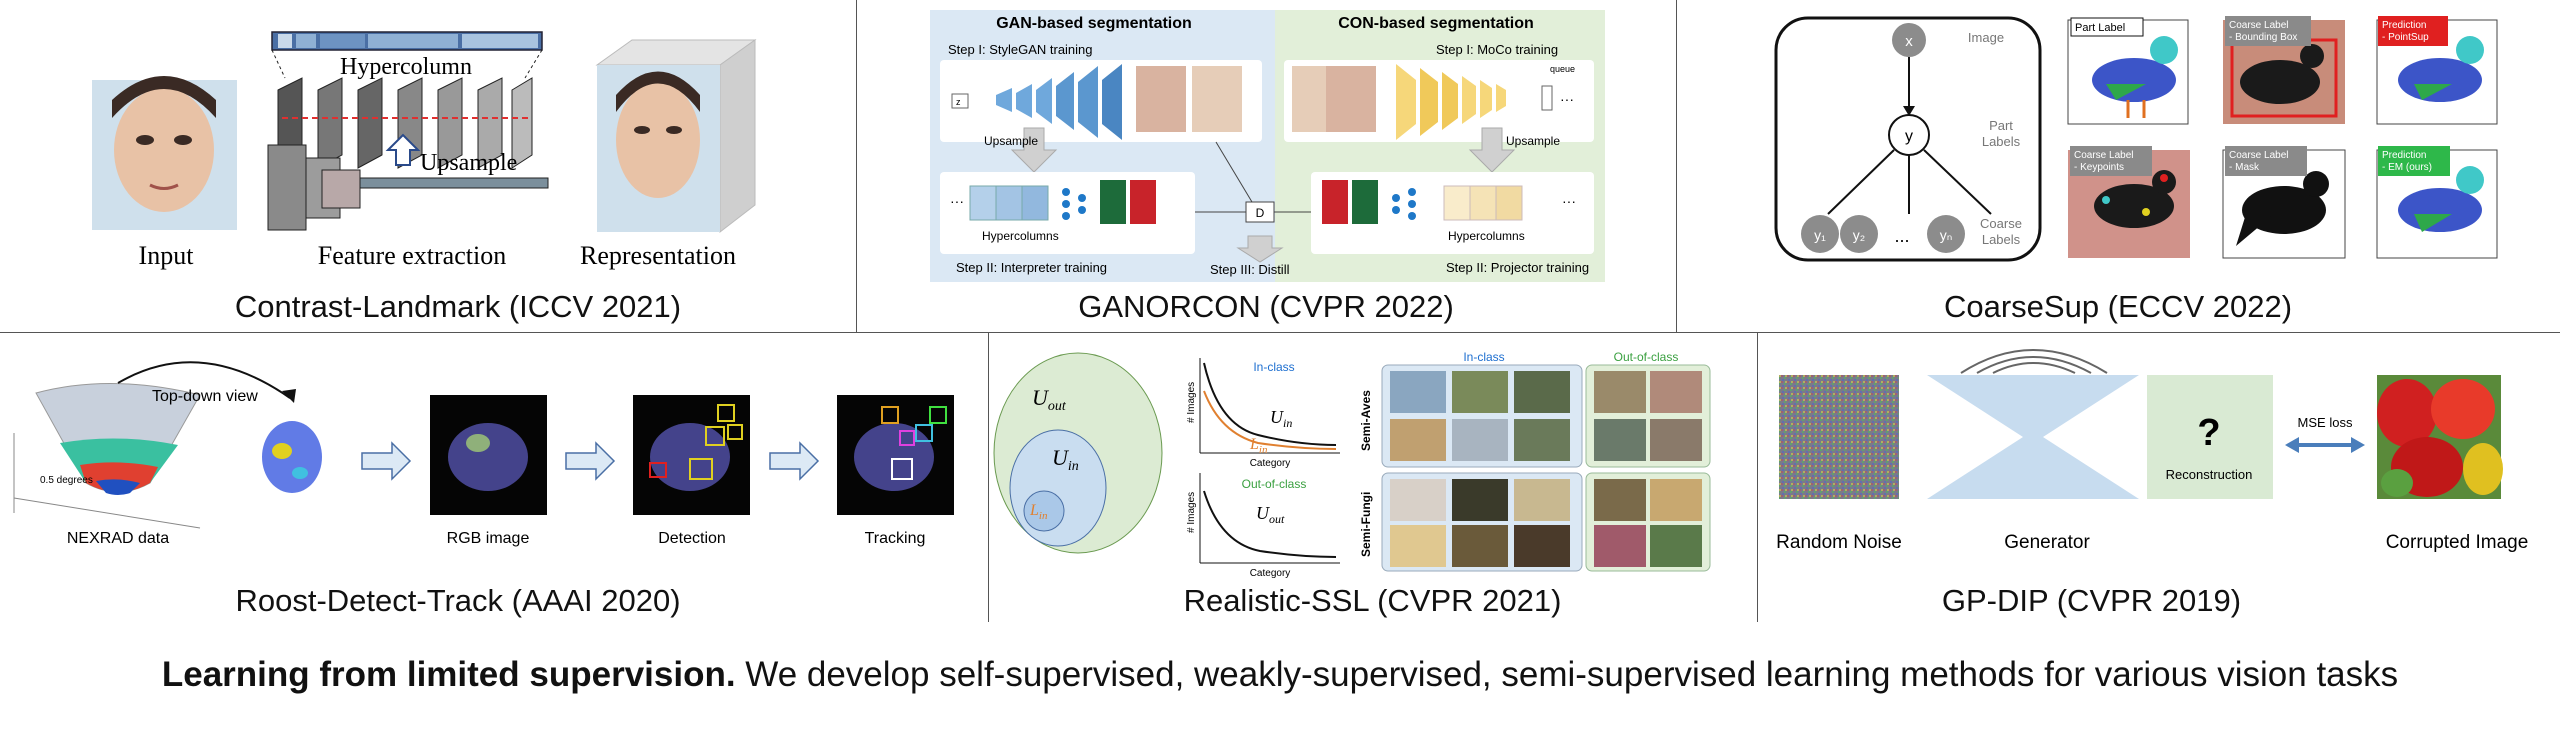 The width and height of the screenshot is (2560, 731). What do you see at coordinates (2001, 125) in the screenshot?
I see `part-labels-line1: Part` at bounding box center [2001, 125].